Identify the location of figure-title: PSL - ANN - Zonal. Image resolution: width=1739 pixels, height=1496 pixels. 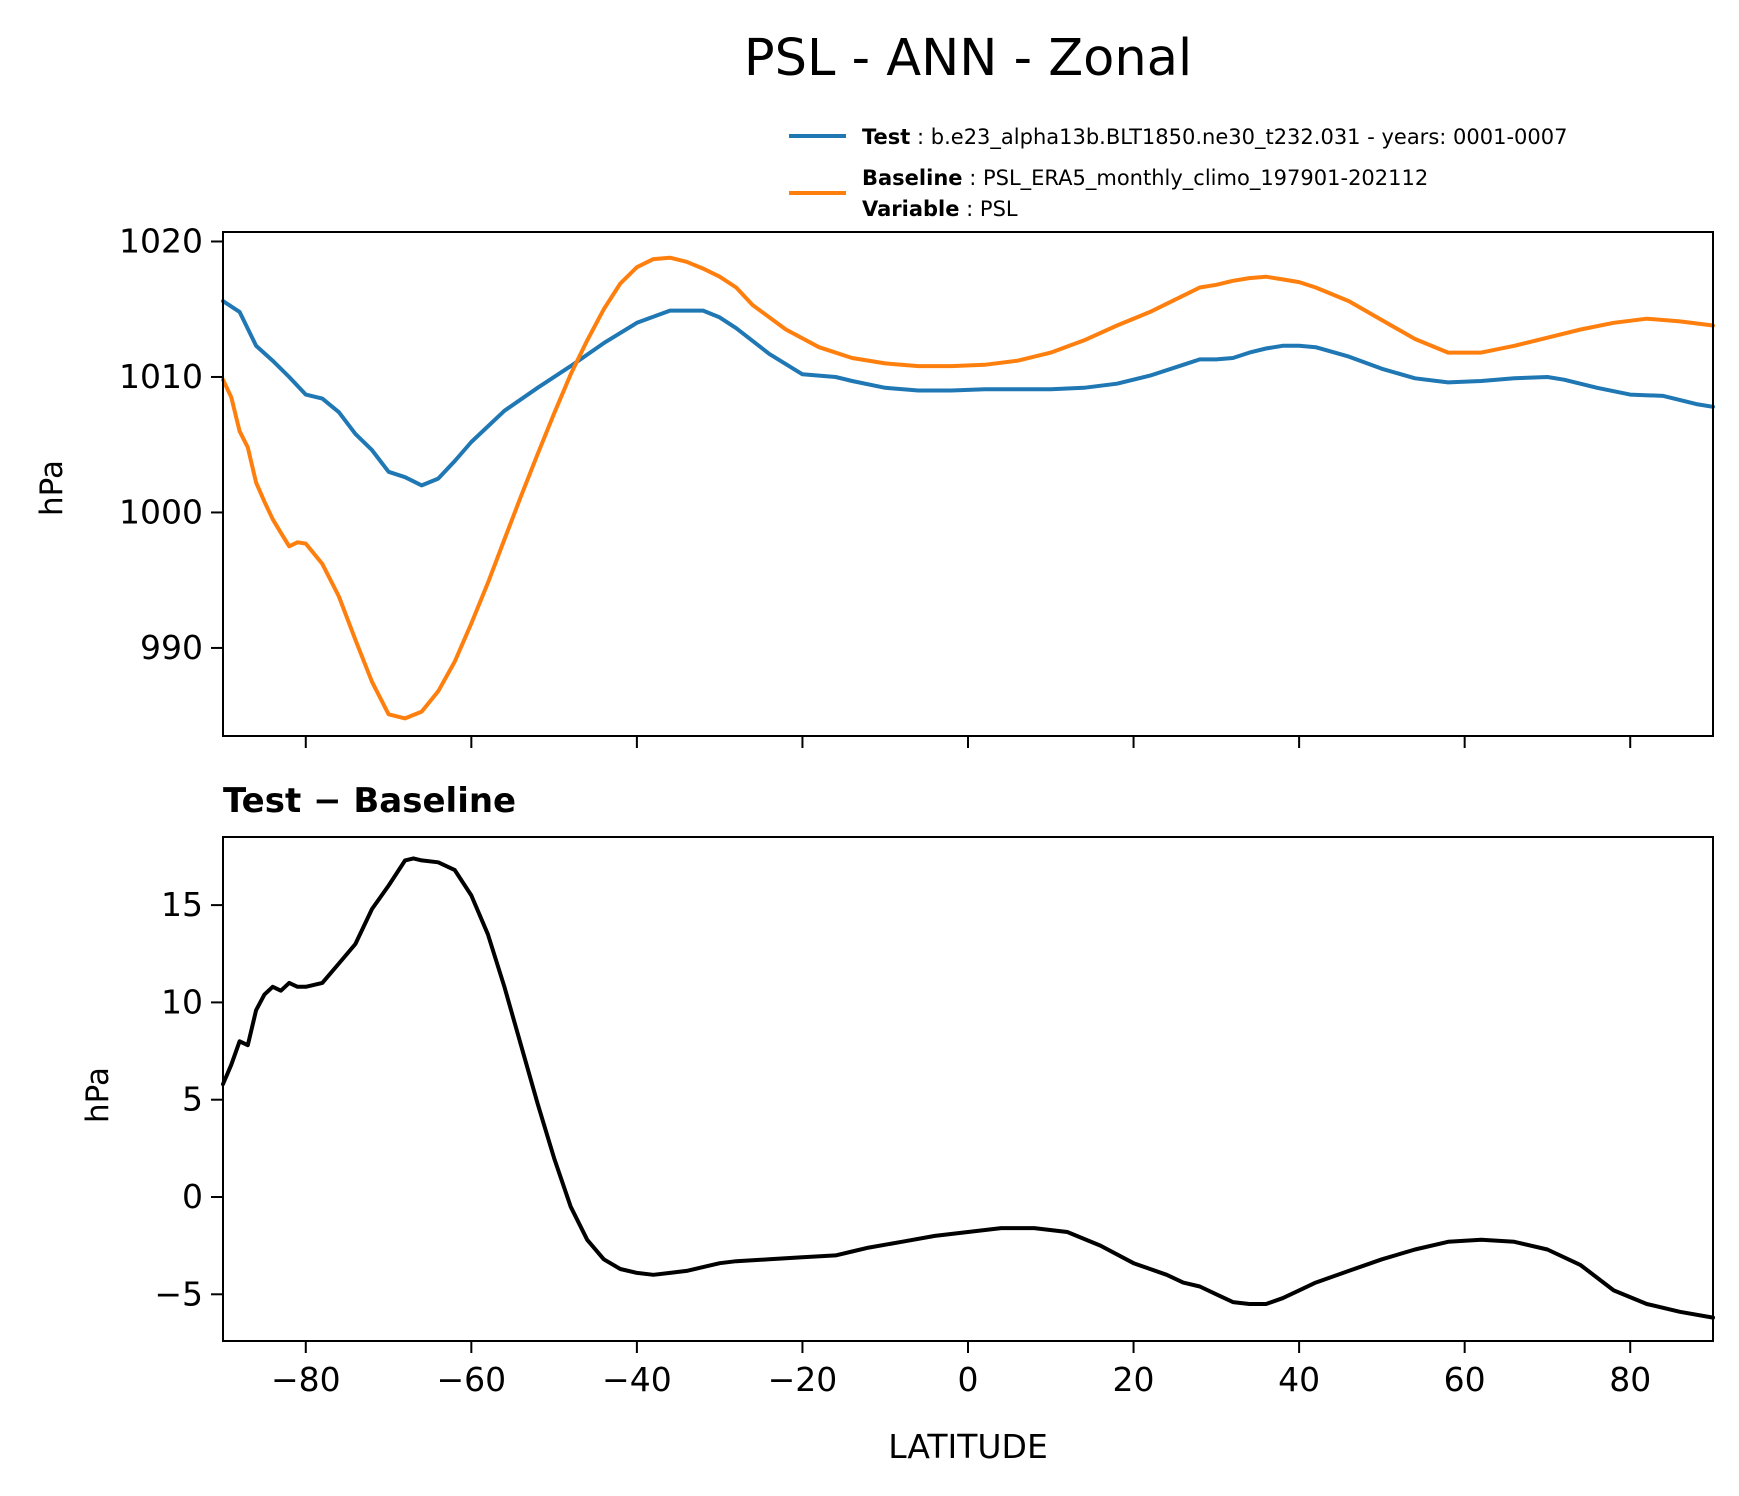
(968, 58).